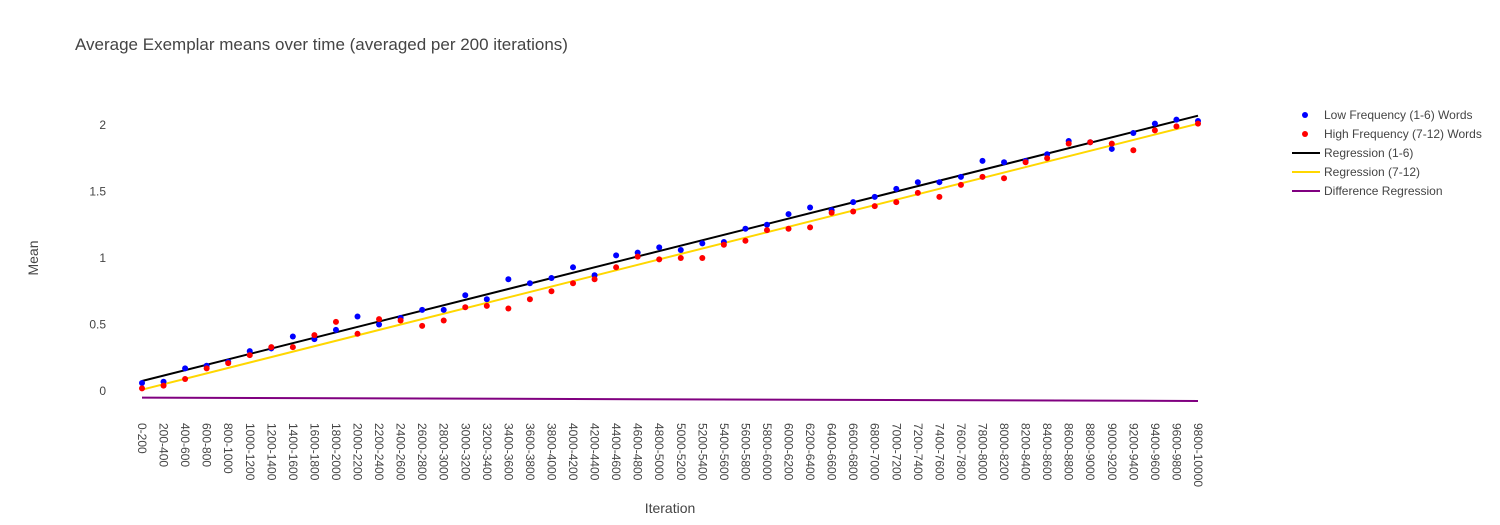 Image resolution: width=1500 pixels, height=525 pixels. What do you see at coordinates (1383, 191) in the screenshot?
I see `legend-label: Difference Regression` at bounding box center [1383, 191].